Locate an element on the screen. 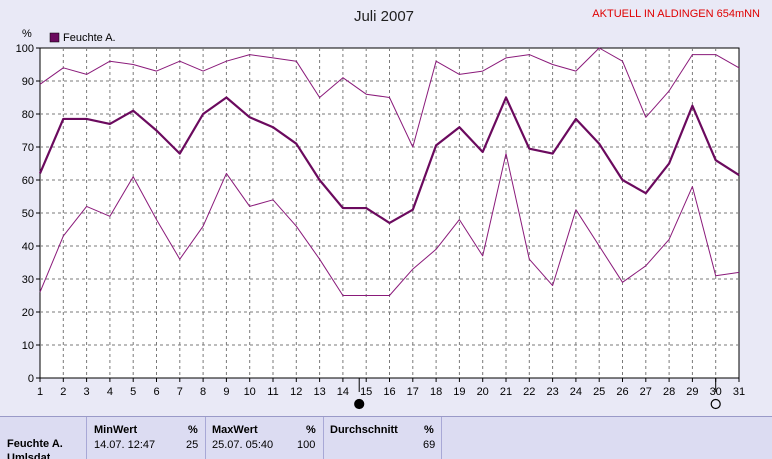  moon-markers is located at coordinates (537, 394).